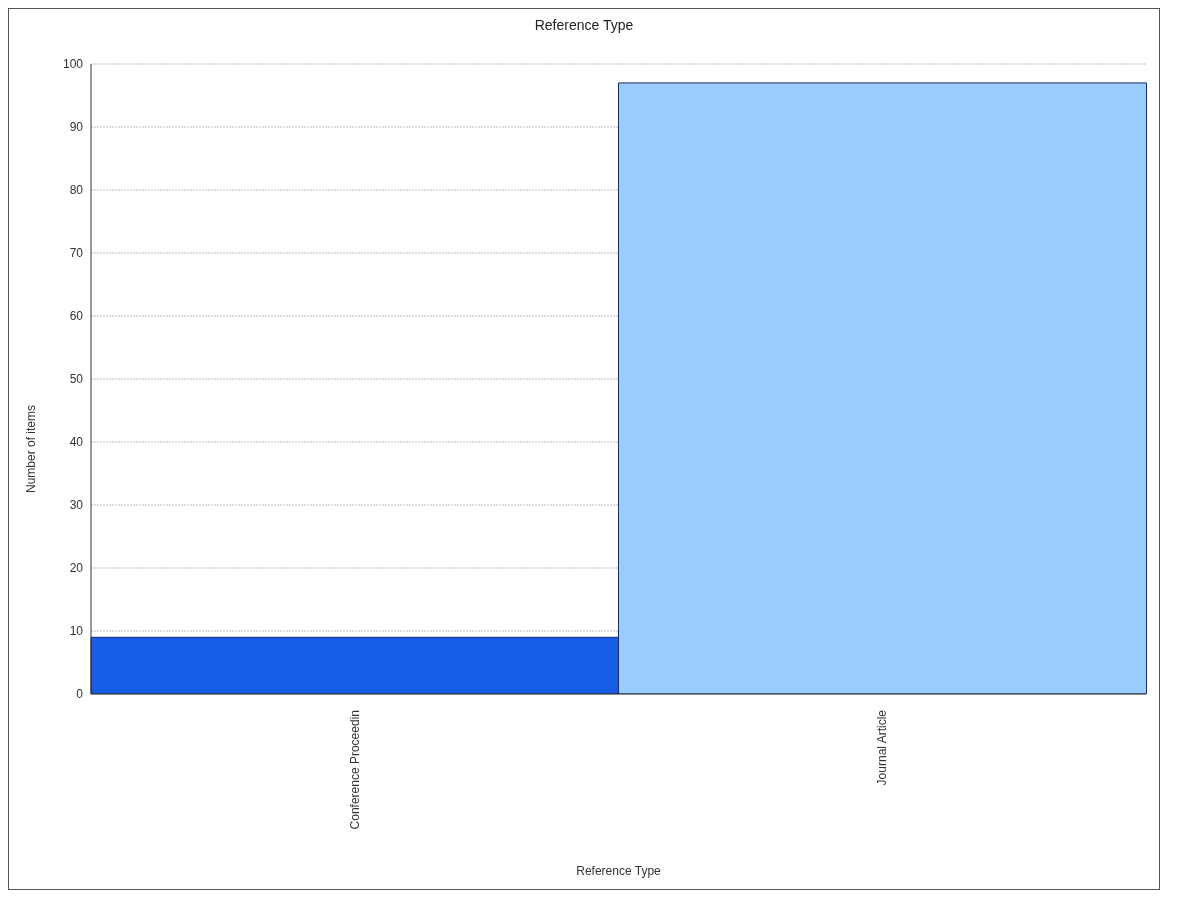 Image resolution: width=1177 pixels, height=911 pixels. Describe the element at coordinates (76, 442) in the screenshot. I see `y-tick-label: 40` at that location.